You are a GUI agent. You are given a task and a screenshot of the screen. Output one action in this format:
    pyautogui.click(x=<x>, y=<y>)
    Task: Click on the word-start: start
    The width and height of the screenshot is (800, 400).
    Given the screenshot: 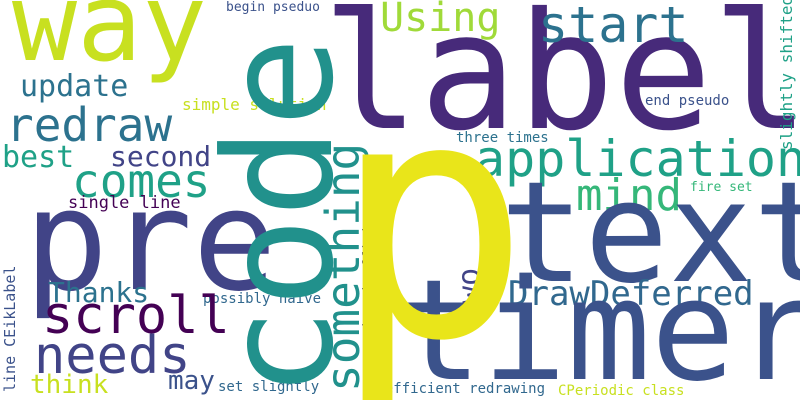 What is the action you would take?
    pyautogui.click(x=613, y=27)
    